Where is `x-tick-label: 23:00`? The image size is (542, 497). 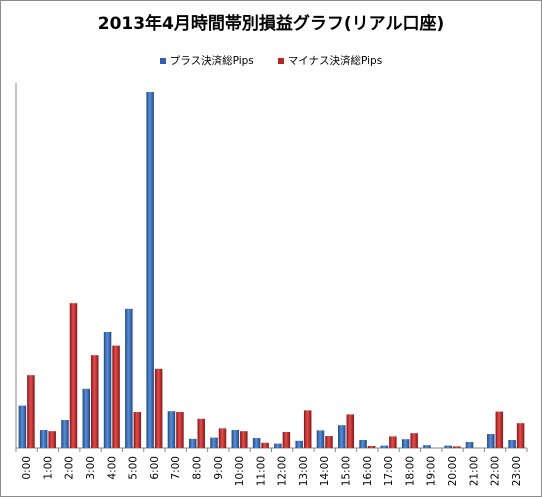
x-tick-label: 23:00 is located at coordinates (517, 471).